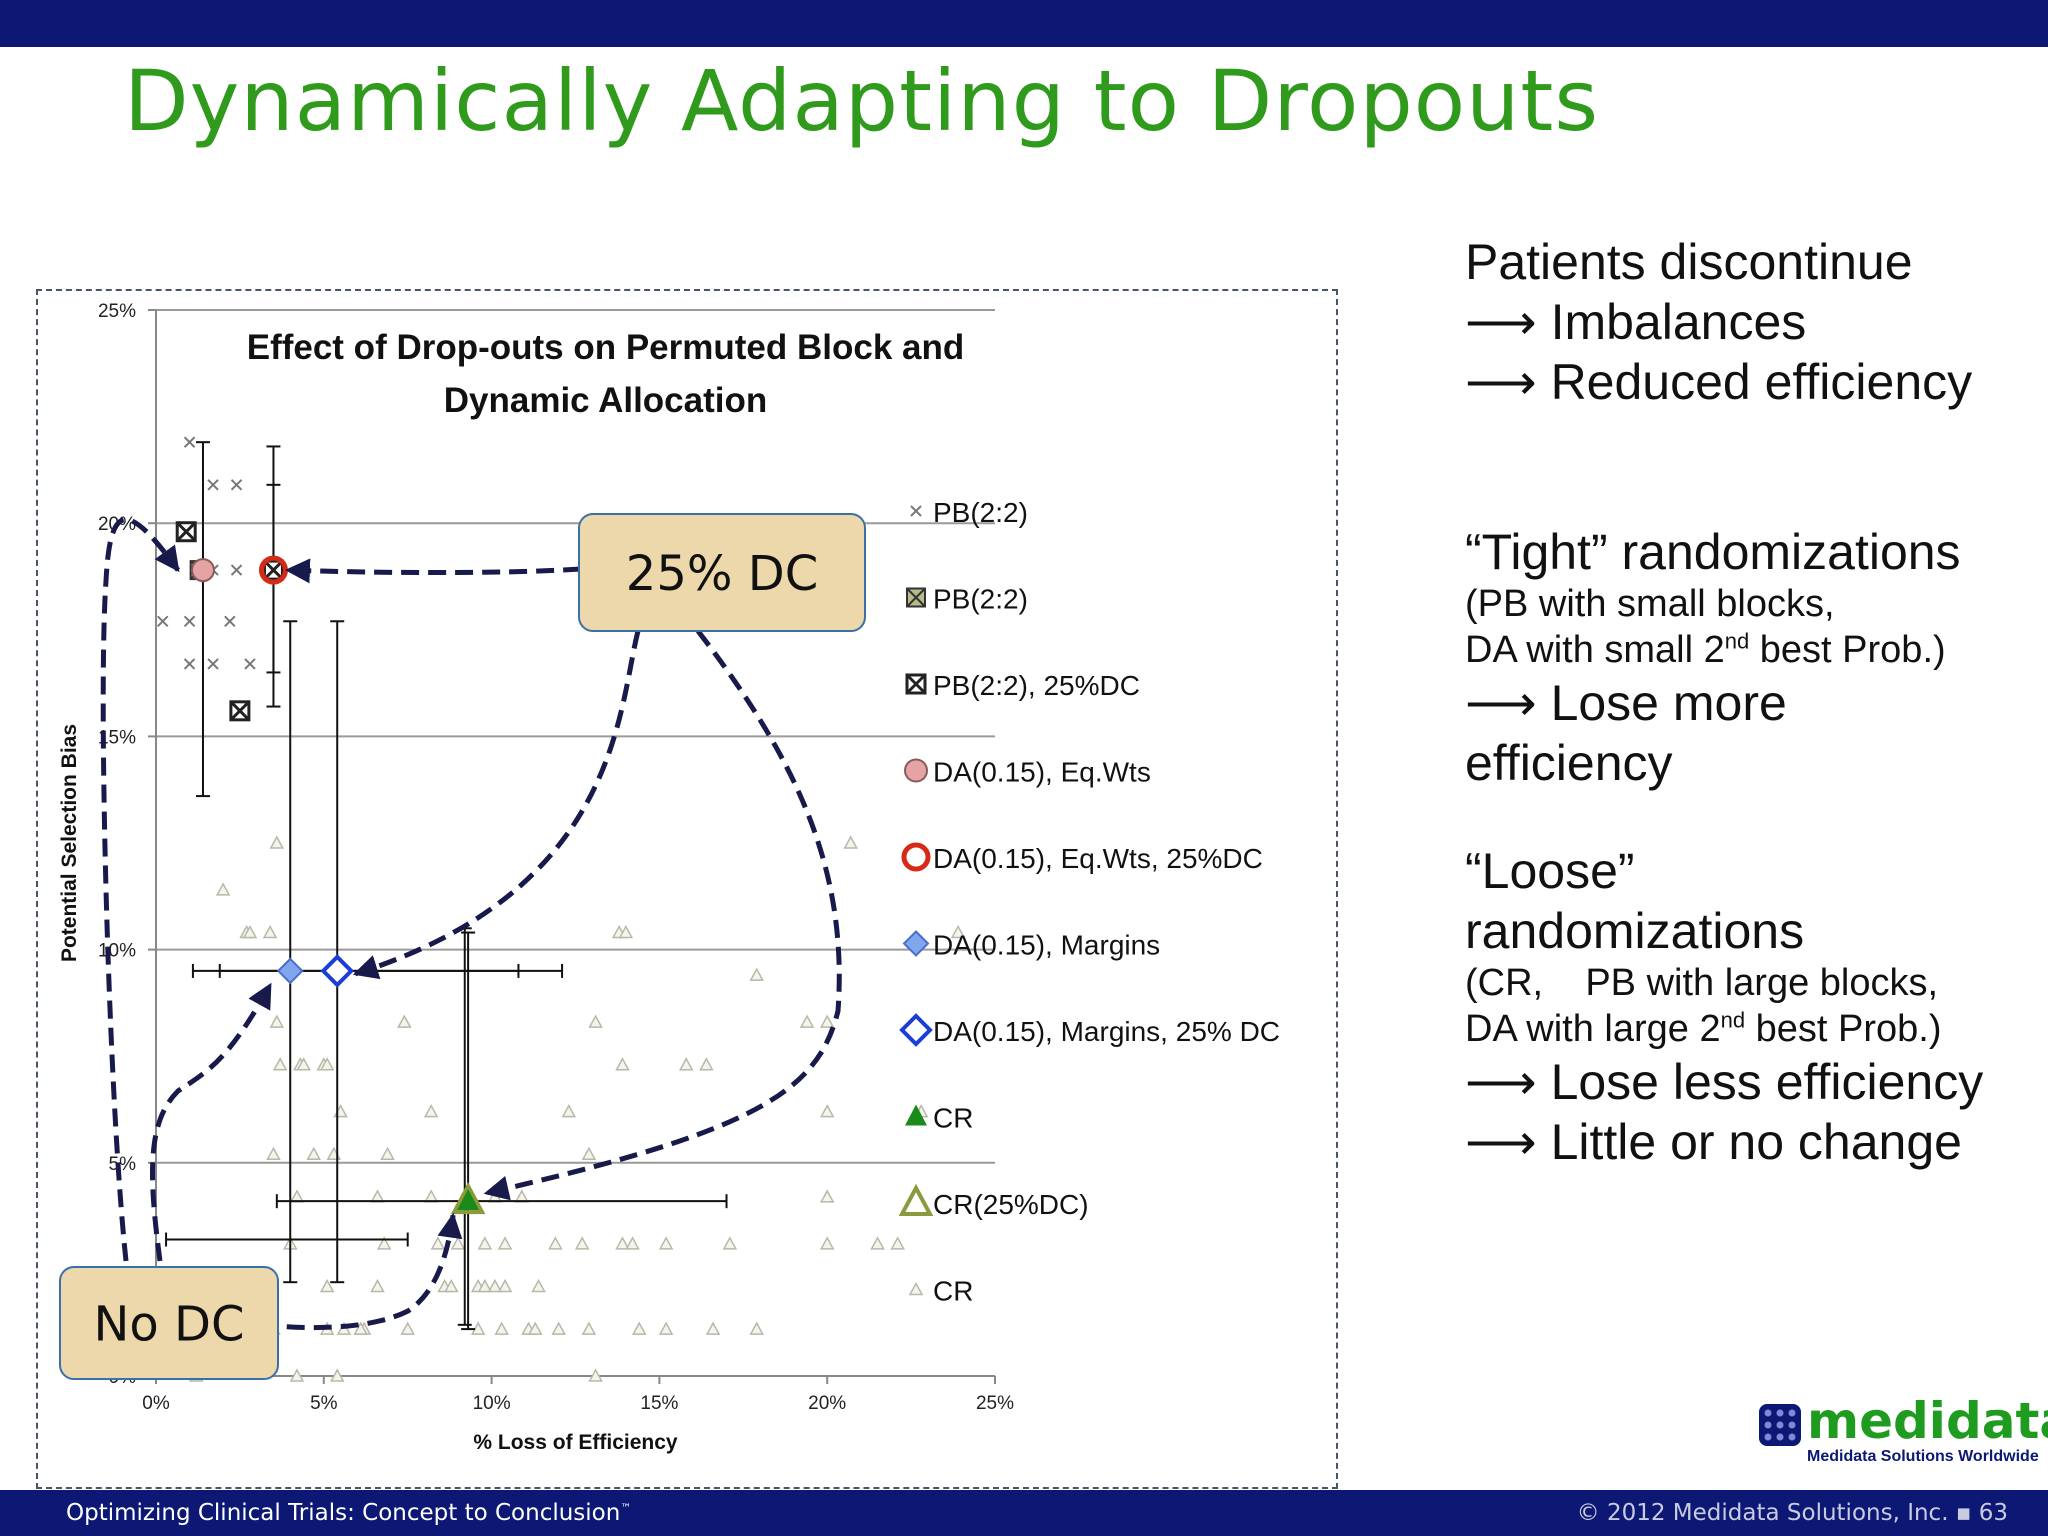 This screenshot has height=1536, width=2048. What do you see at coordinates (1927, 1421) in the screenshot?
I see `logo-wordmark: medidata` at bounding box center [1927, 1421].